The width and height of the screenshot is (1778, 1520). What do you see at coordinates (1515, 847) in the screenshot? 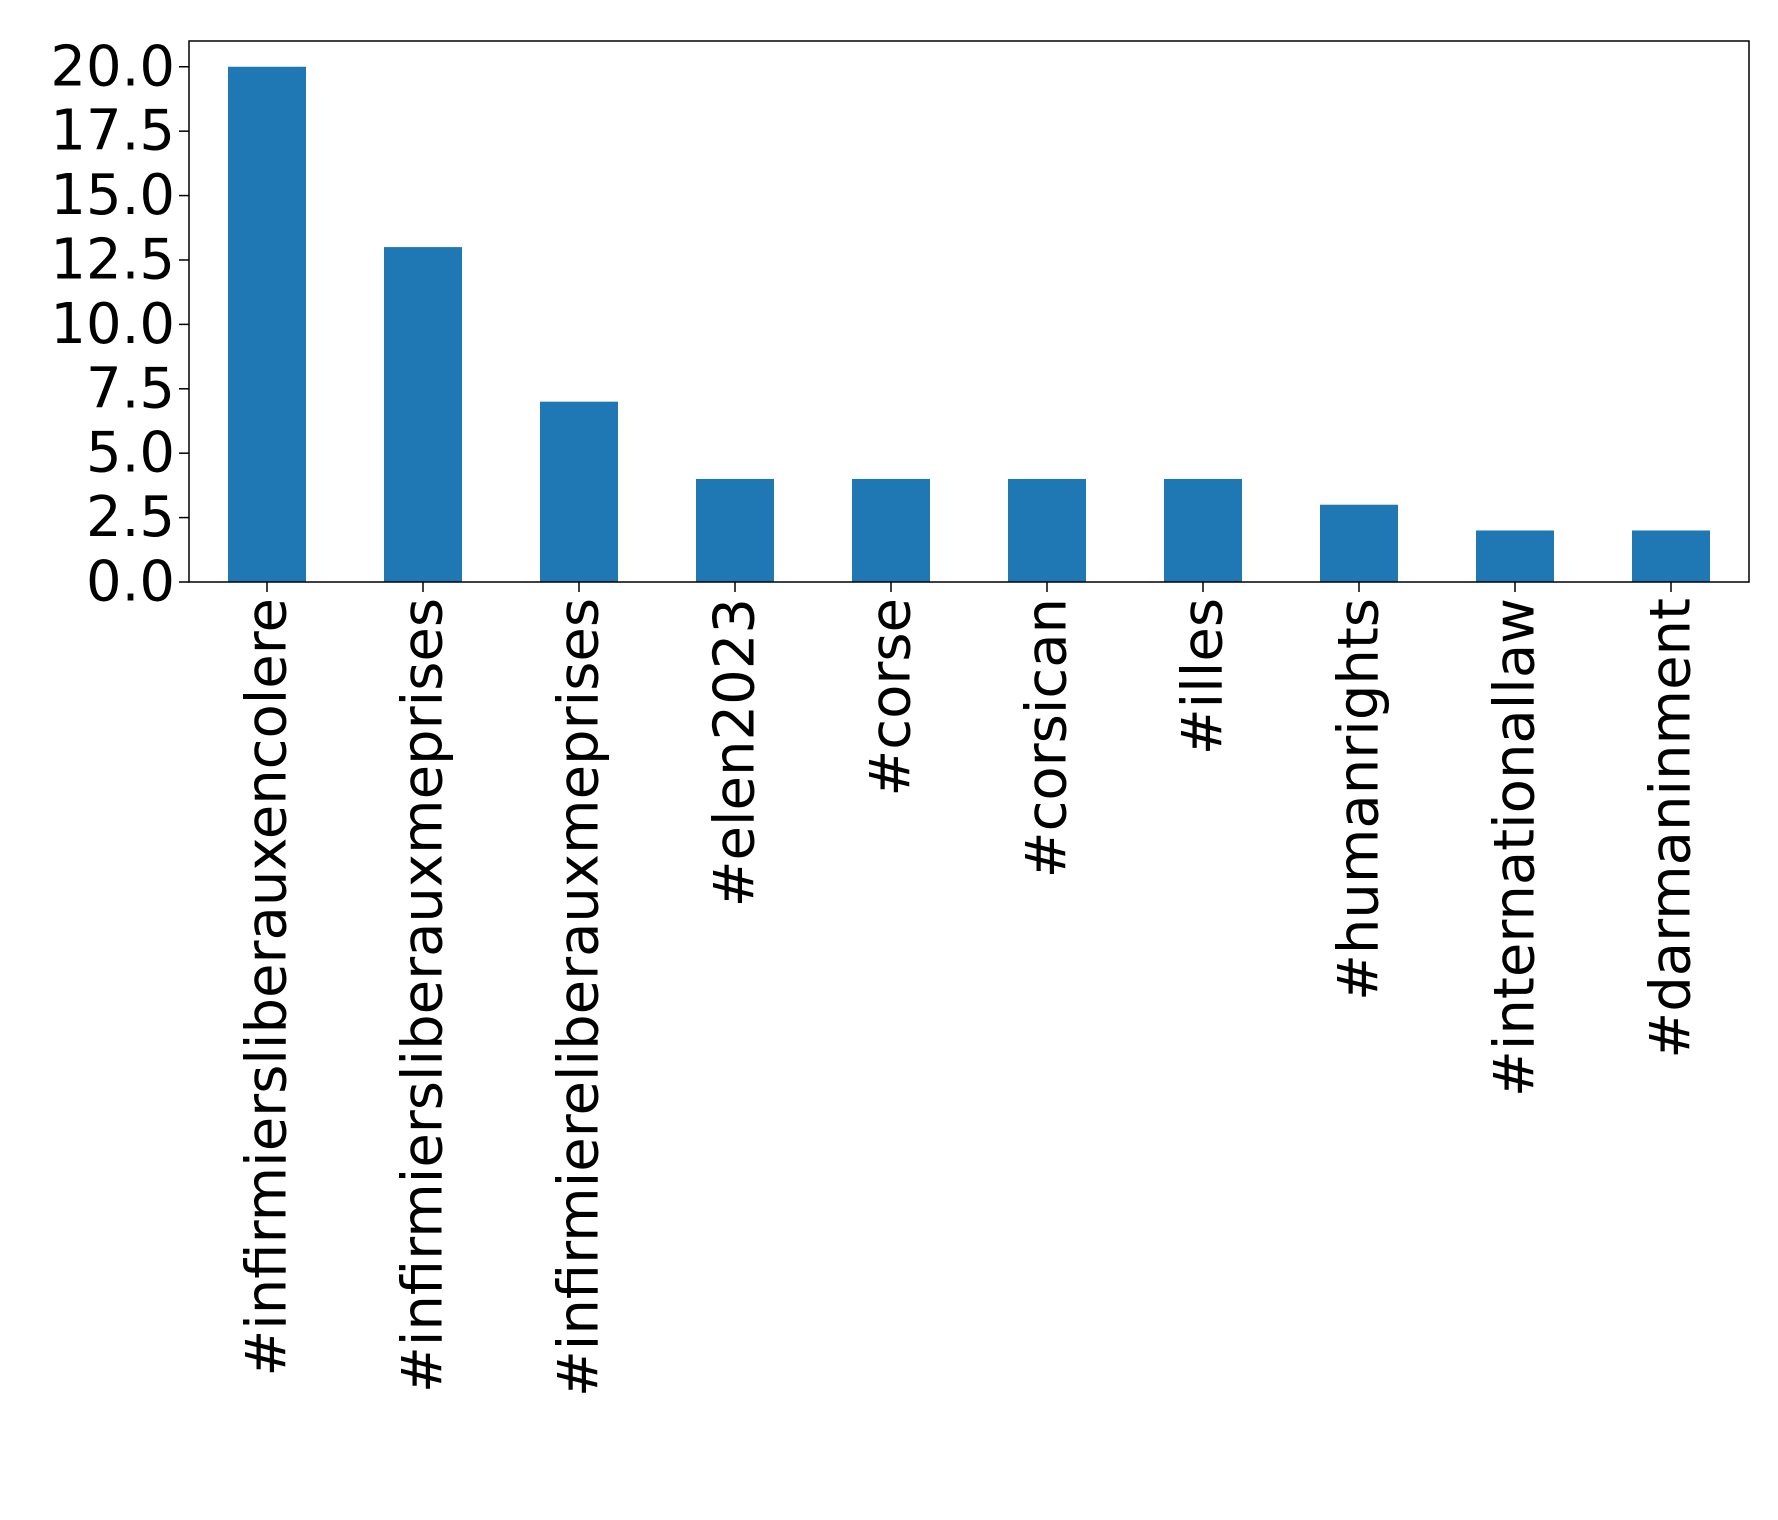
I see `x-tick-label: #internationallaw` at bounding box center [1515, 847].